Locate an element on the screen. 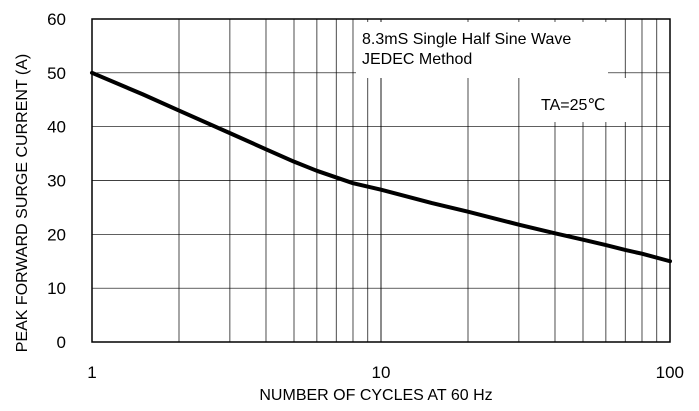 The width and height of the screenshot is (699, 411). y-tick-label: 40 is located at coordinates (56, 127).